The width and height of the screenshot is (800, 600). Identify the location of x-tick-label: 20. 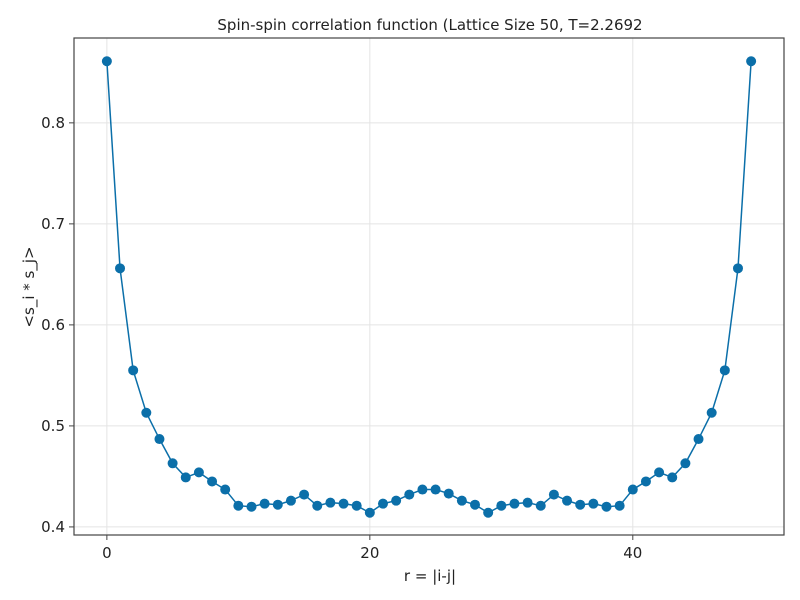
(369, 553).